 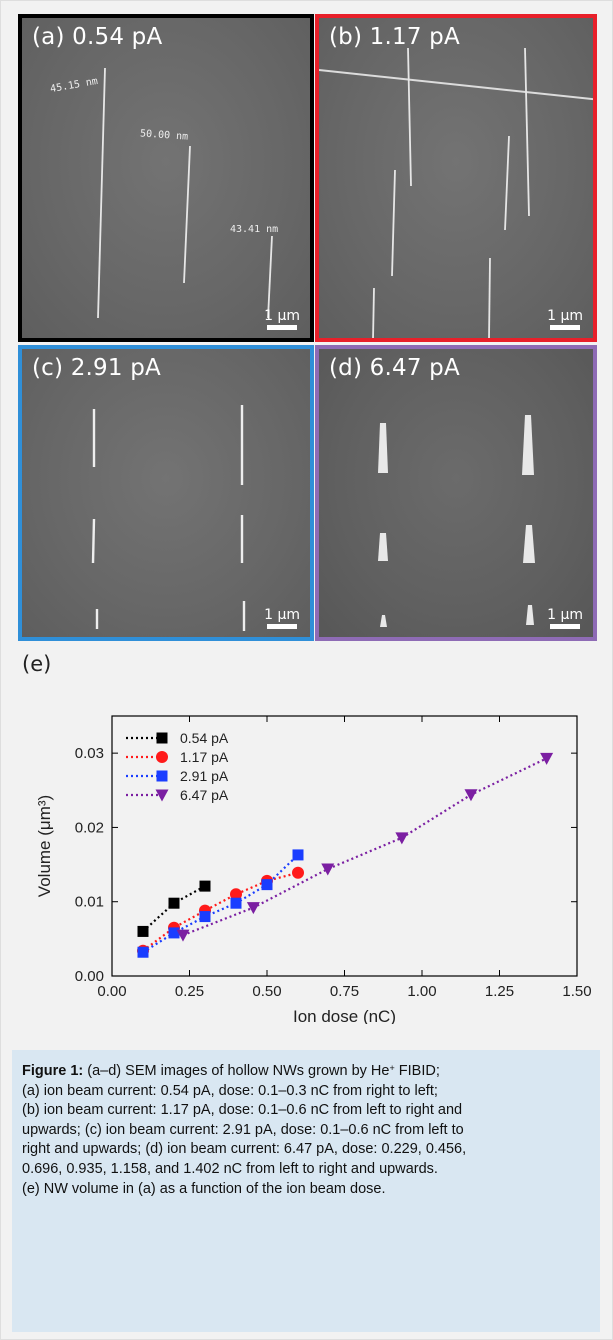 I want to click on sem-image-b, so click(x=456, y=178).